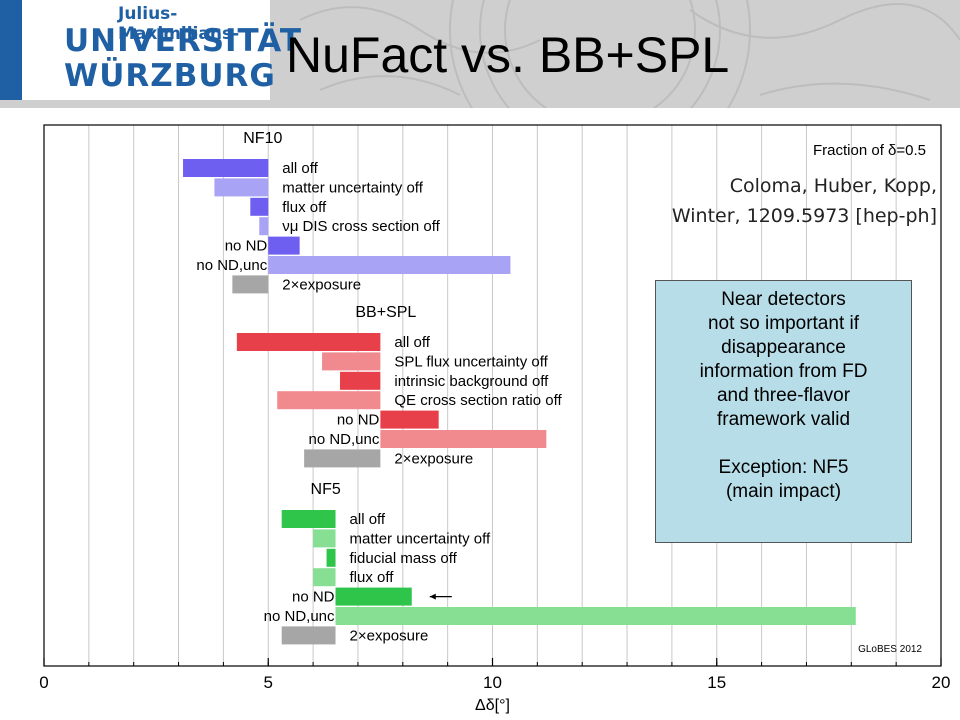  Describe the element at coordinates (783, 371) in the screenshot. I see `callout-line: information from FD` at that location.